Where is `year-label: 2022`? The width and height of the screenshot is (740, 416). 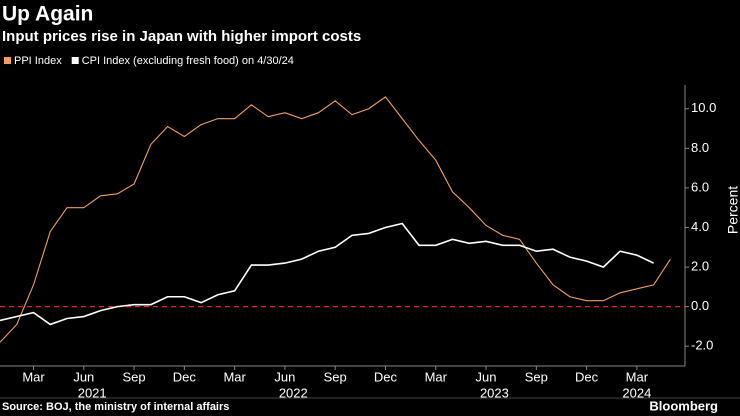
year-label: 2022 is located at coordinates (293, 392).